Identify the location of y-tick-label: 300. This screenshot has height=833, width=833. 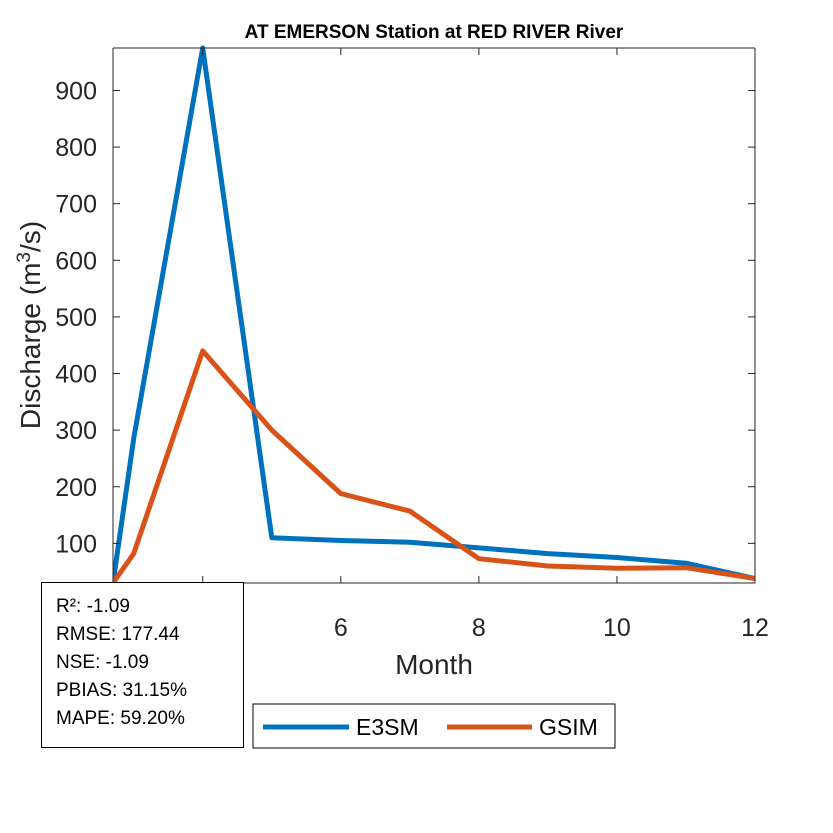
(76, 431).